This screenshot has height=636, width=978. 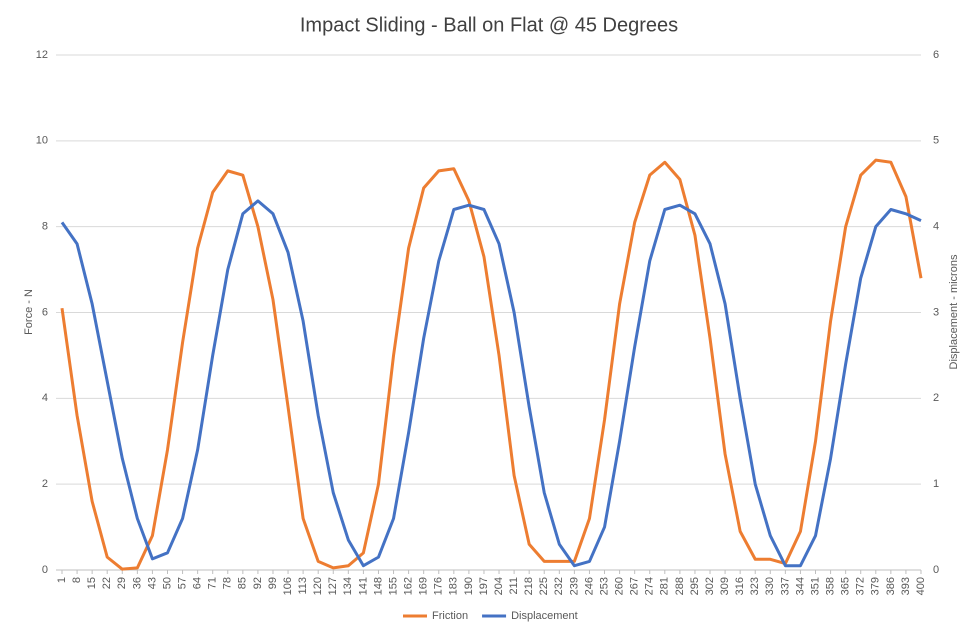 I want to click on legend-label: Displacement, so click(x=544, y=616).